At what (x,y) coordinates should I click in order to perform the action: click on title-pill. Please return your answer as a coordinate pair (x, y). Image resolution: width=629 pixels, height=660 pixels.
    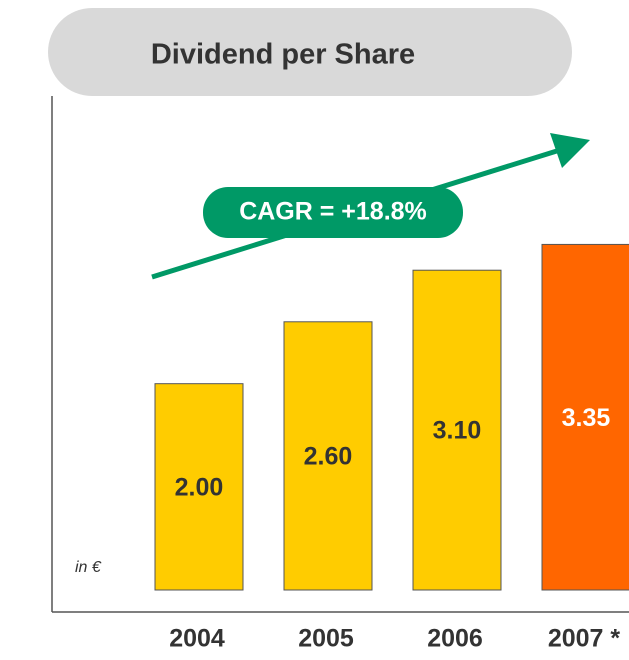
    Looking at the image, I should click on (310, 52).